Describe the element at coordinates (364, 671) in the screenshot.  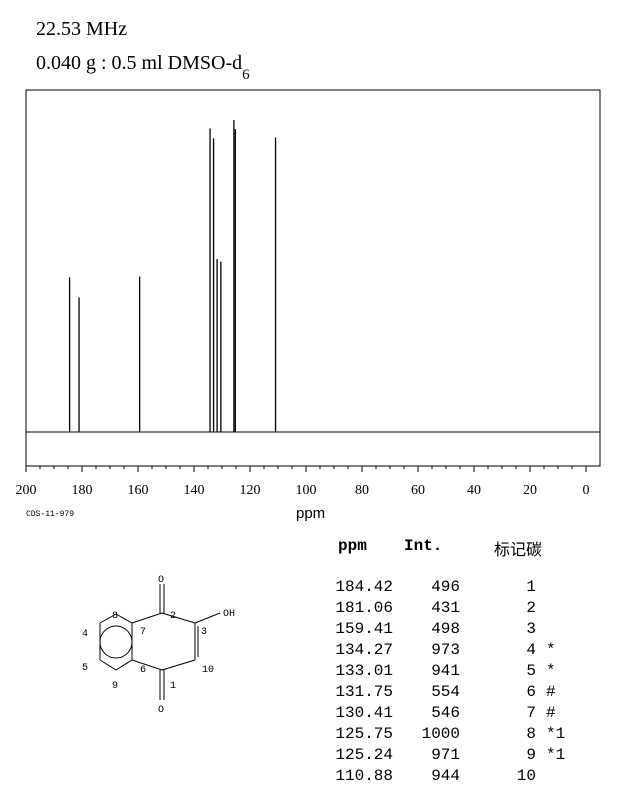
I see `peak-ppm: 133.01` at that location.